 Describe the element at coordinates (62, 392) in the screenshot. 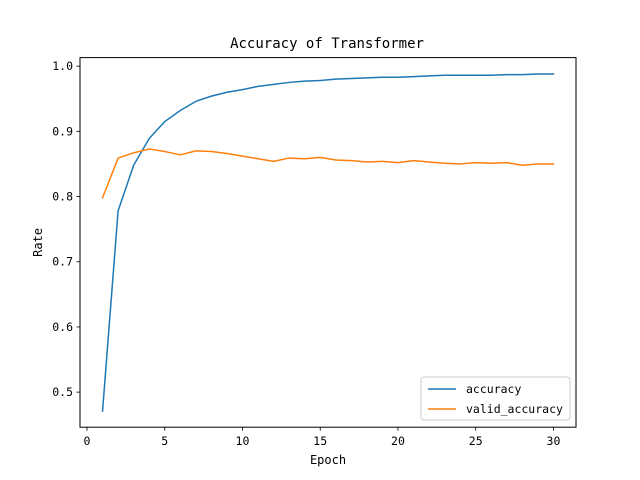

I see `y-tick-label: 0.5` at that location.